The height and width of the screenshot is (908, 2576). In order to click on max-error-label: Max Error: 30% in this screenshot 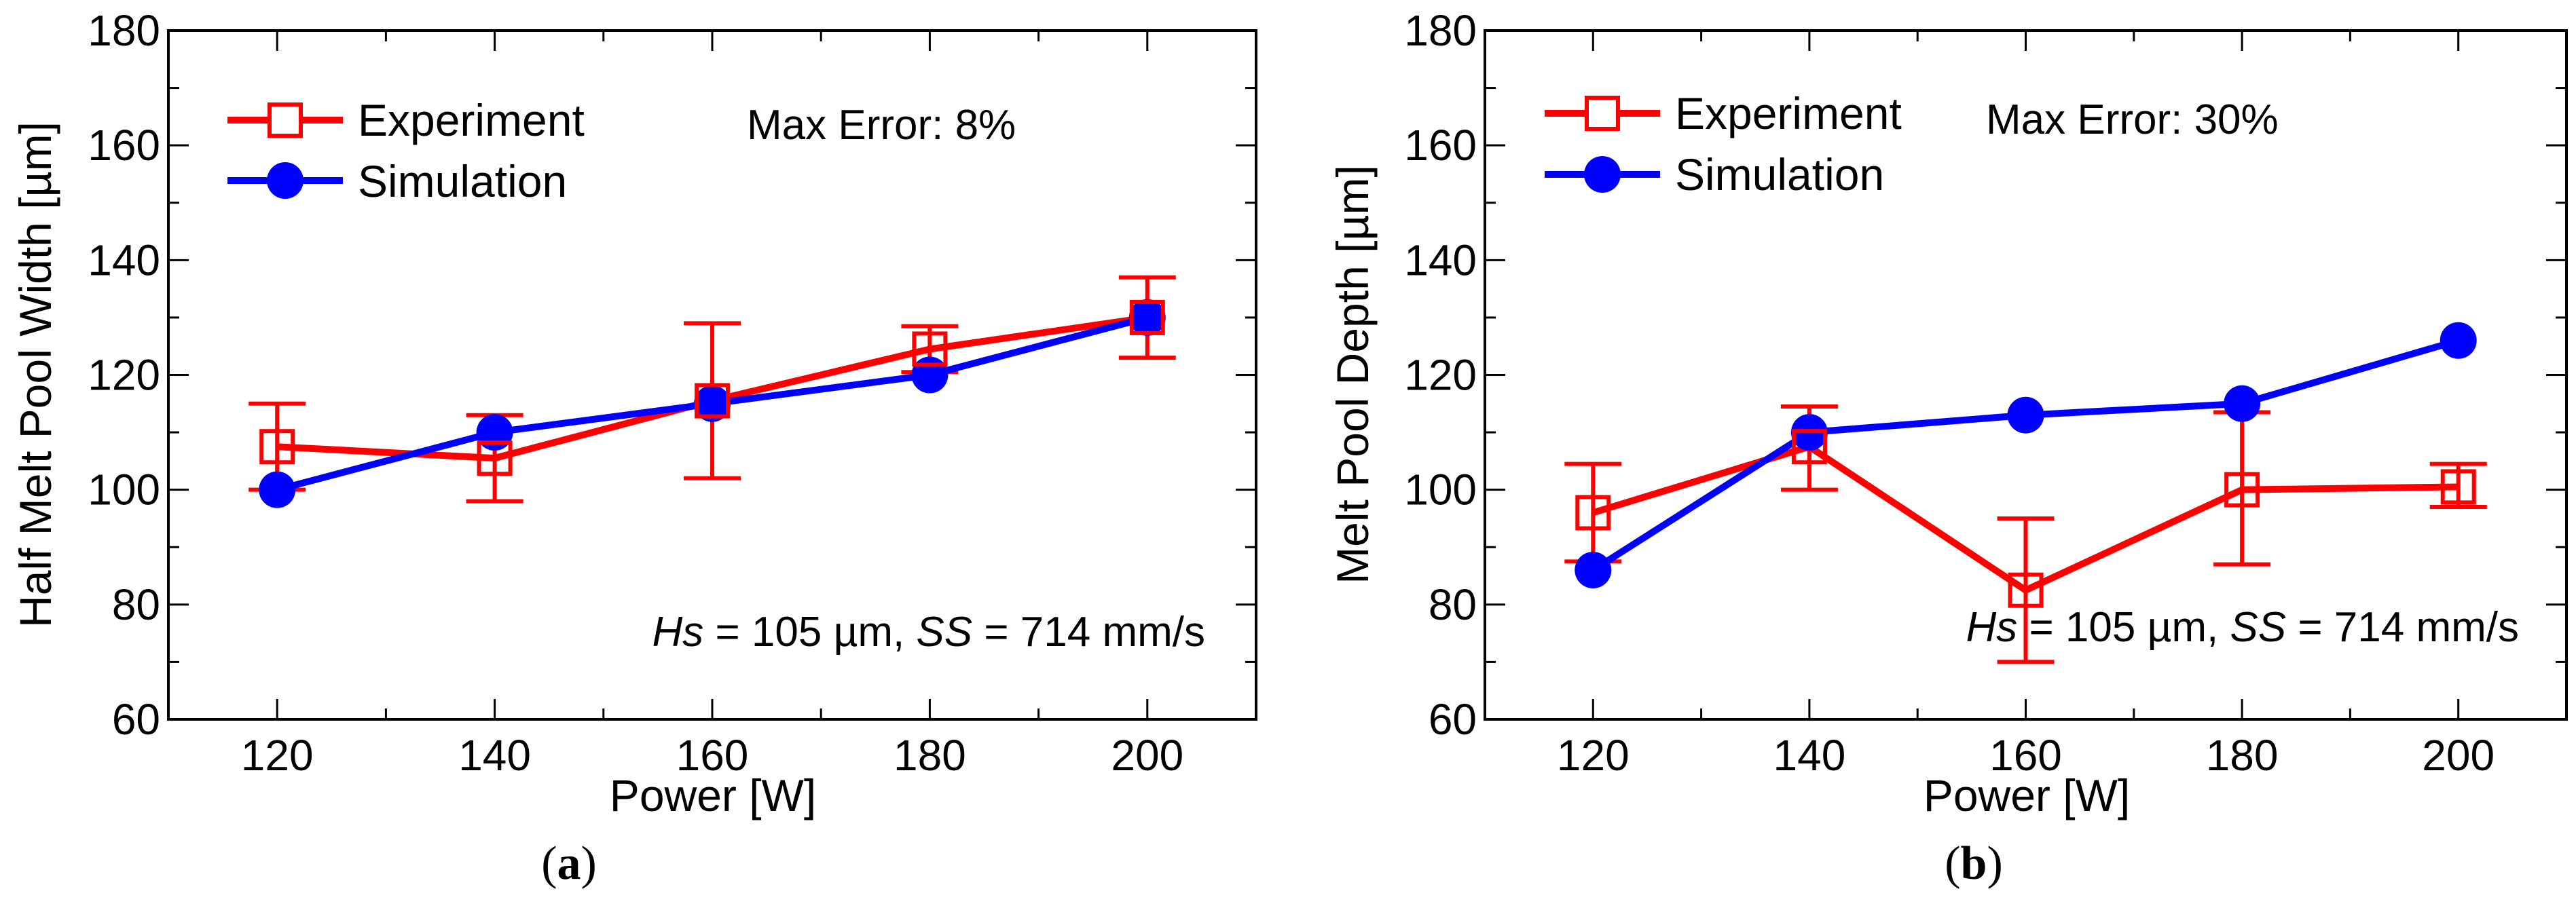, I will do `click(2132, 120)`.